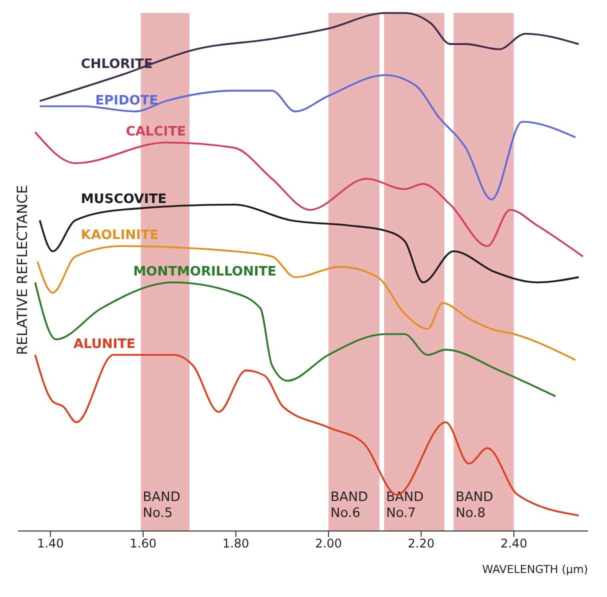  I want to click on x-tick-label: 1.40, so click(50, 543).